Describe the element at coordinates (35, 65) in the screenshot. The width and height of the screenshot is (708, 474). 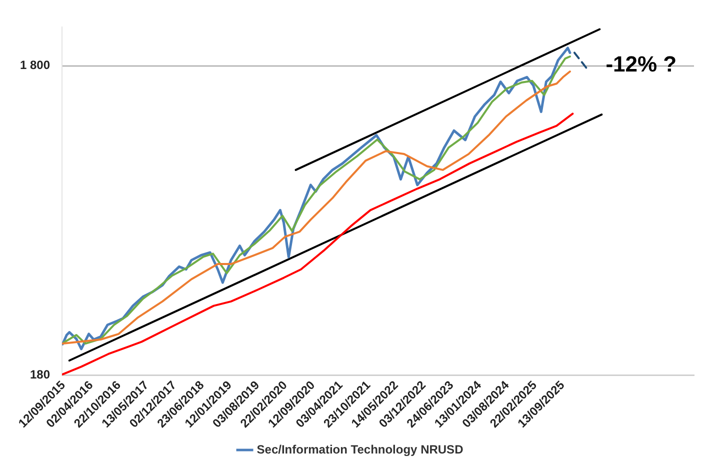
I see `y-tick-label: 1 800` at that location.